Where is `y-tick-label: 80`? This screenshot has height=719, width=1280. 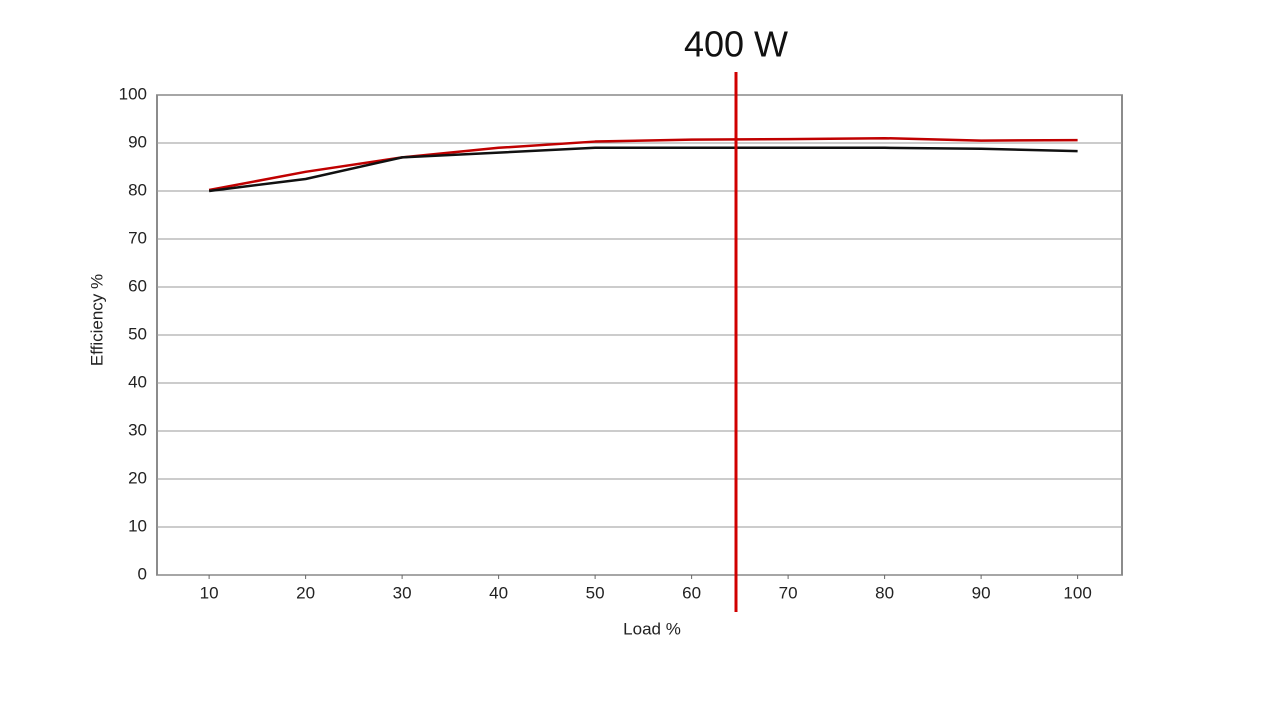
y-tick-label: 80 is located at coordinates (137, 189).